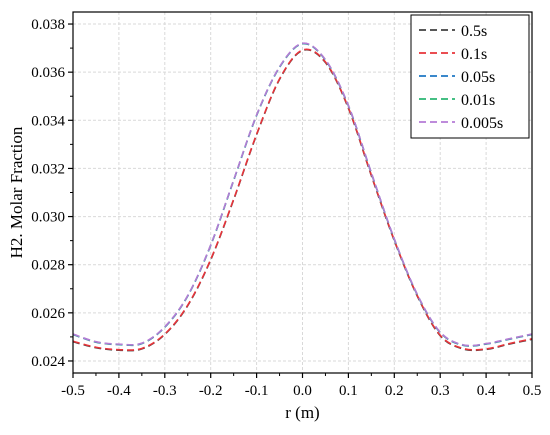 This screenshot has width=550, height=435. I want to click on x-tick-label: 0.2, so click(394, 391).